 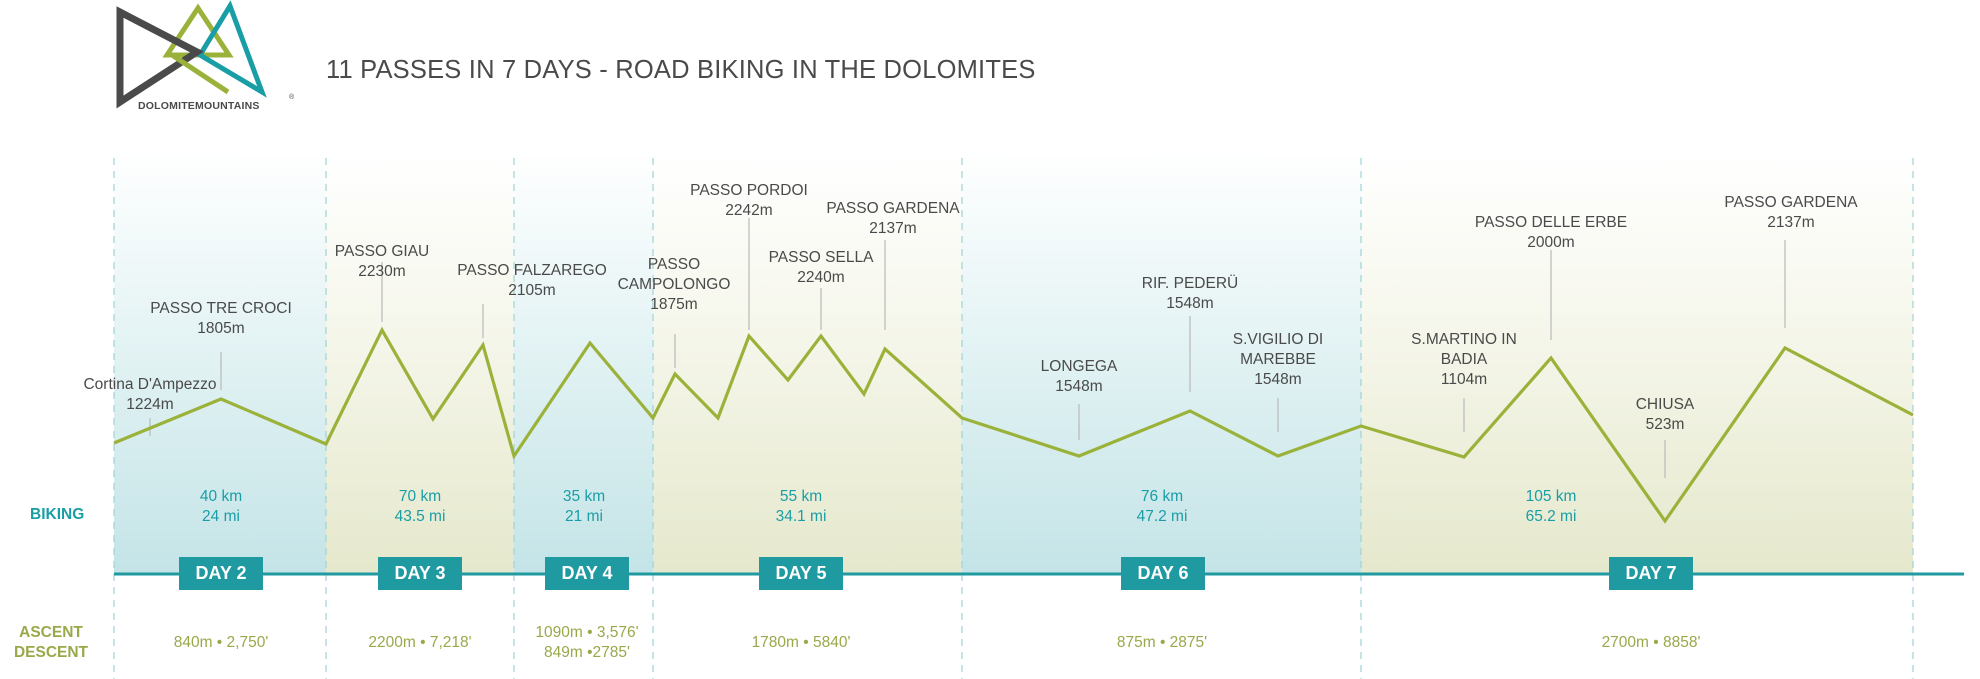 What do you see at coordinates (51, 643) in the screenshot?
I see `ascent-descent-row-label: ASCENT DESCENT` at bounding box center [51, 643].